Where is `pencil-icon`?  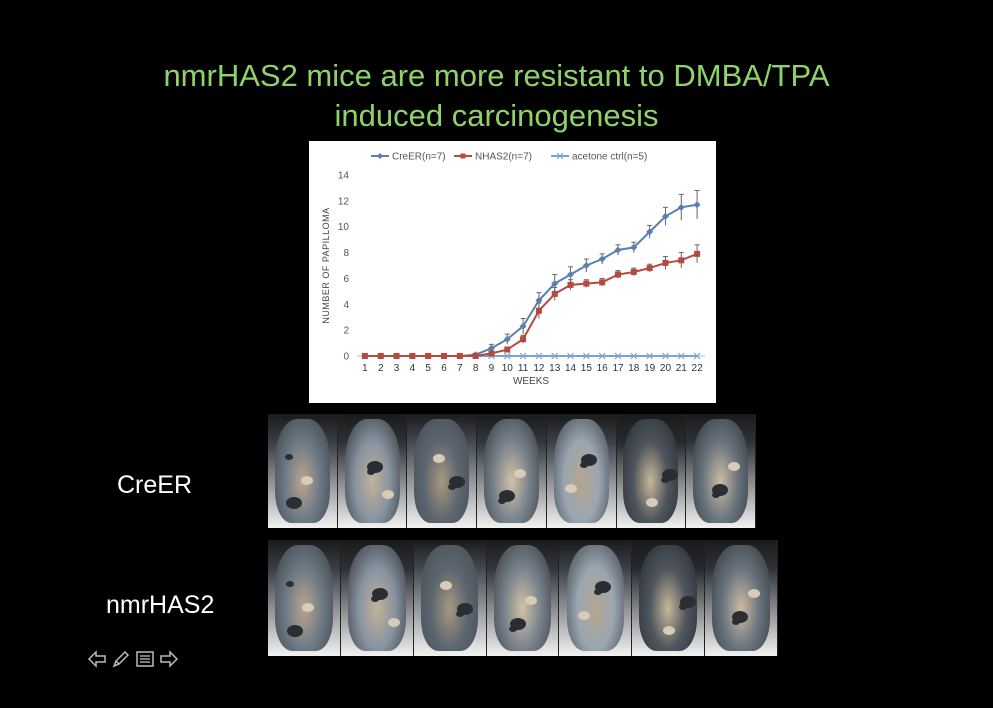 pencil-icon is located at coordinates (121, 659).